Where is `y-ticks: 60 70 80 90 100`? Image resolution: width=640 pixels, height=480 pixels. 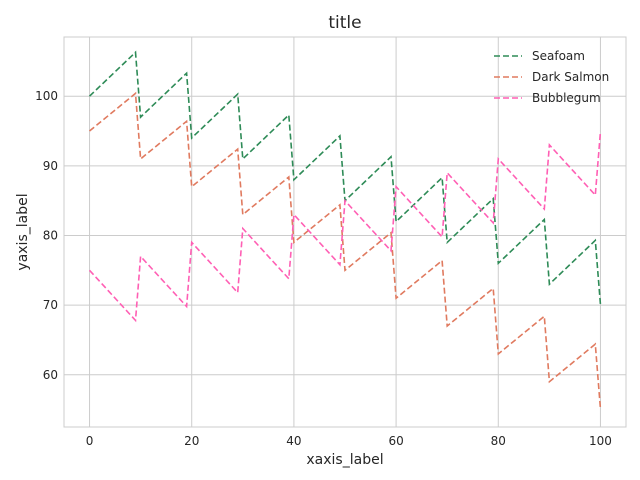
y-ticks: 60 70 80 90 100 is located at coordinates (46, 235).